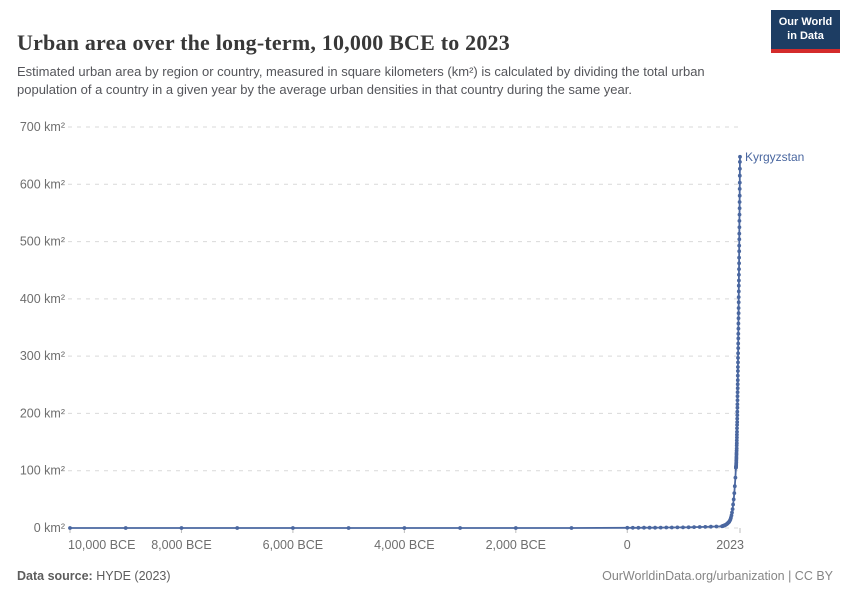 This screenshot has height=600, width=850. I want to click on credit-link: OurWorldinData.org/urbanization | CC BY, so click(717, 576).